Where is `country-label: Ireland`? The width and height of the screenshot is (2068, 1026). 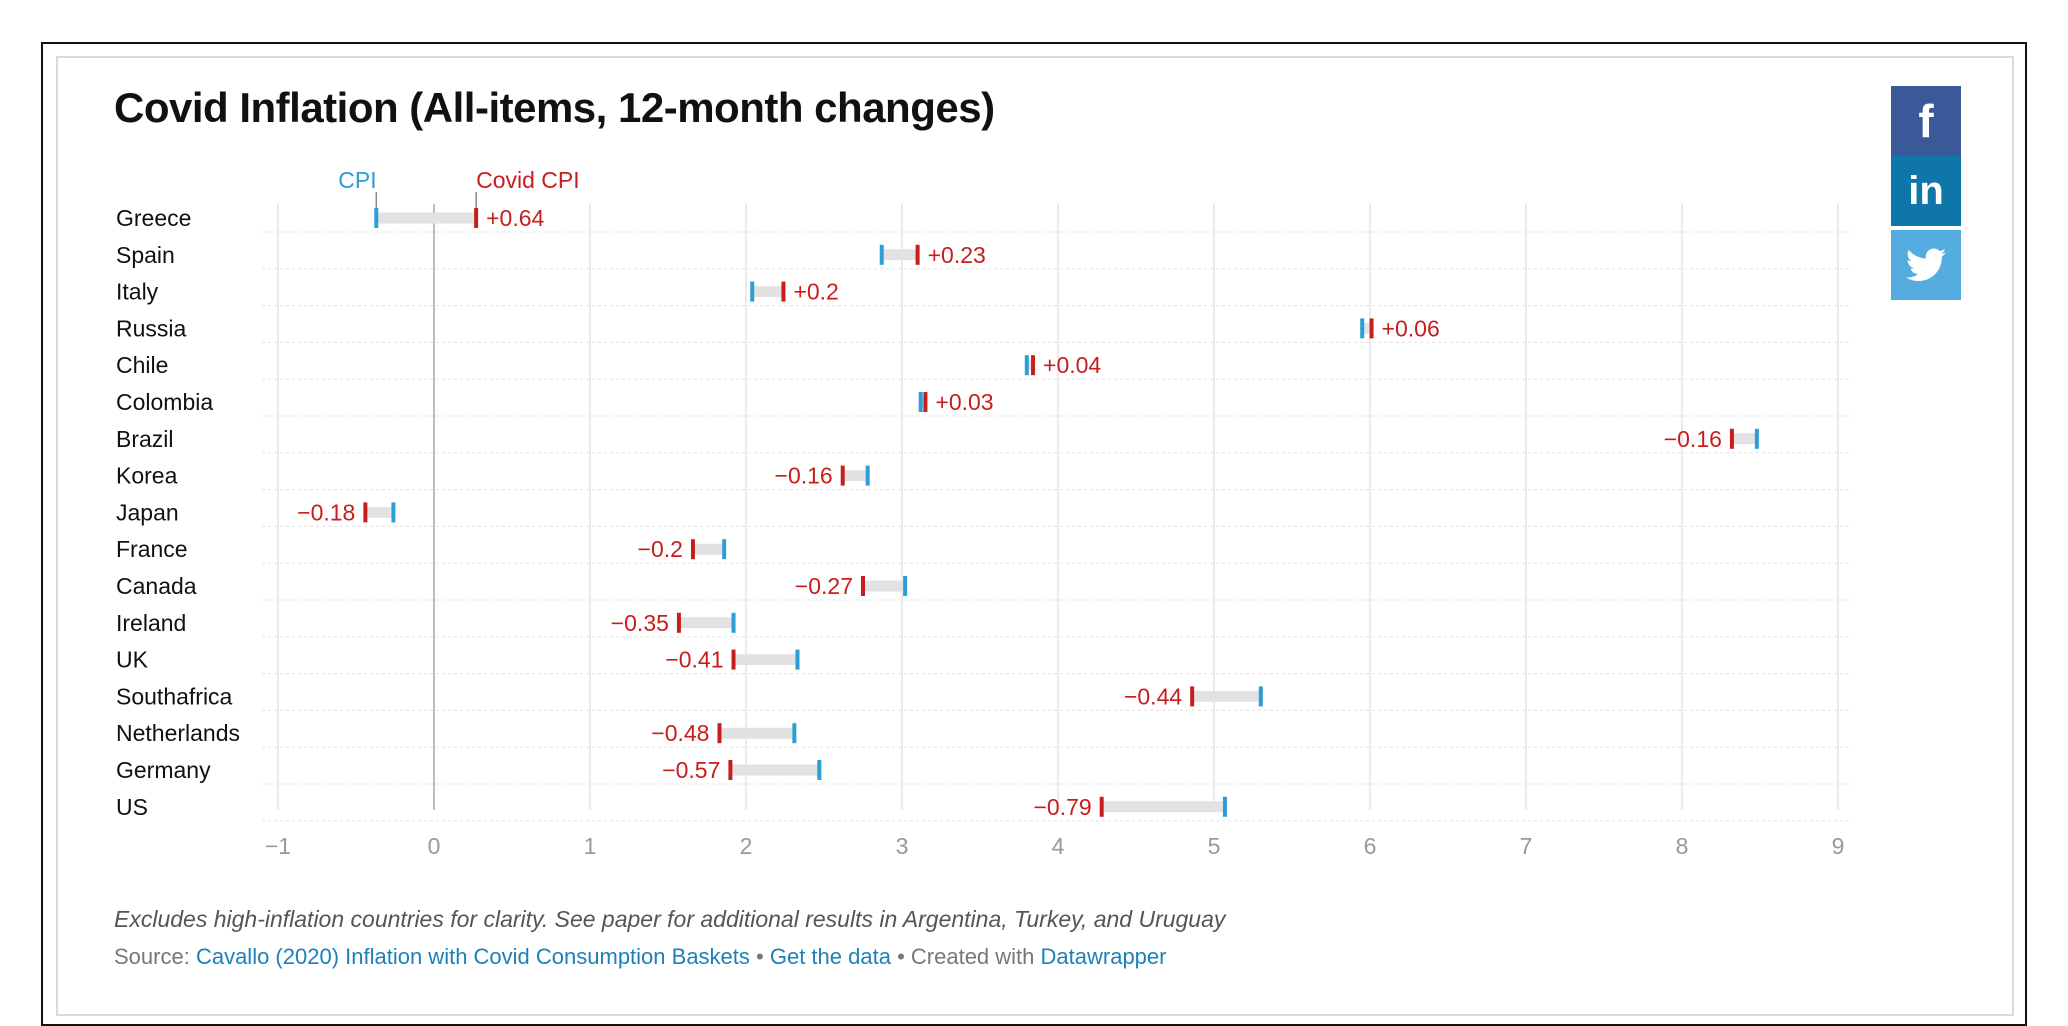
country-label: Ireland is located at coordinates (151, 623).